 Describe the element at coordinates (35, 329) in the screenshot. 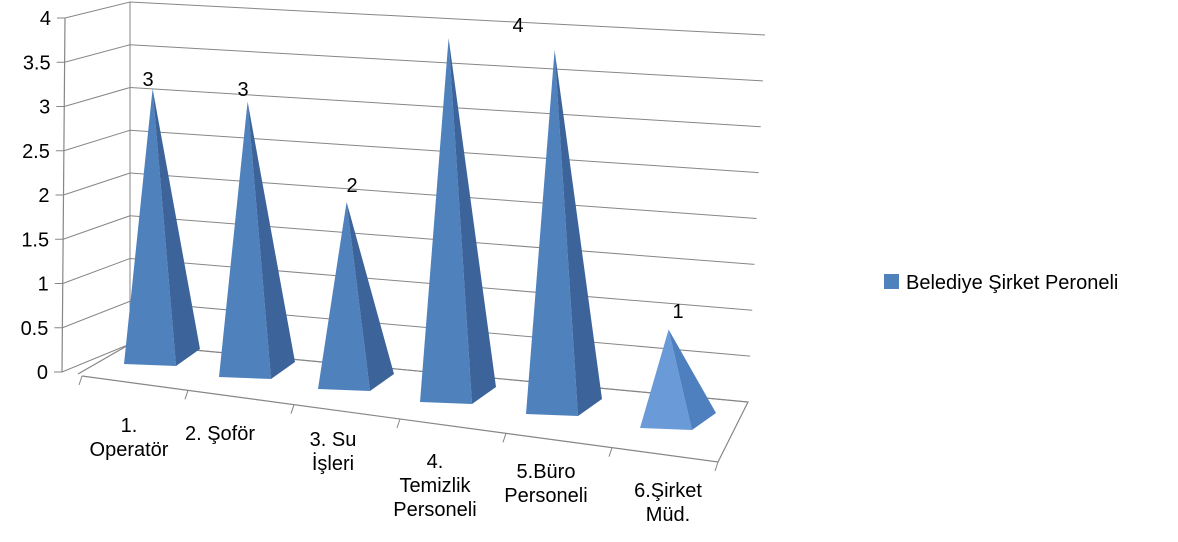

I see `y-axis-tick-label: 0.5` at that location.